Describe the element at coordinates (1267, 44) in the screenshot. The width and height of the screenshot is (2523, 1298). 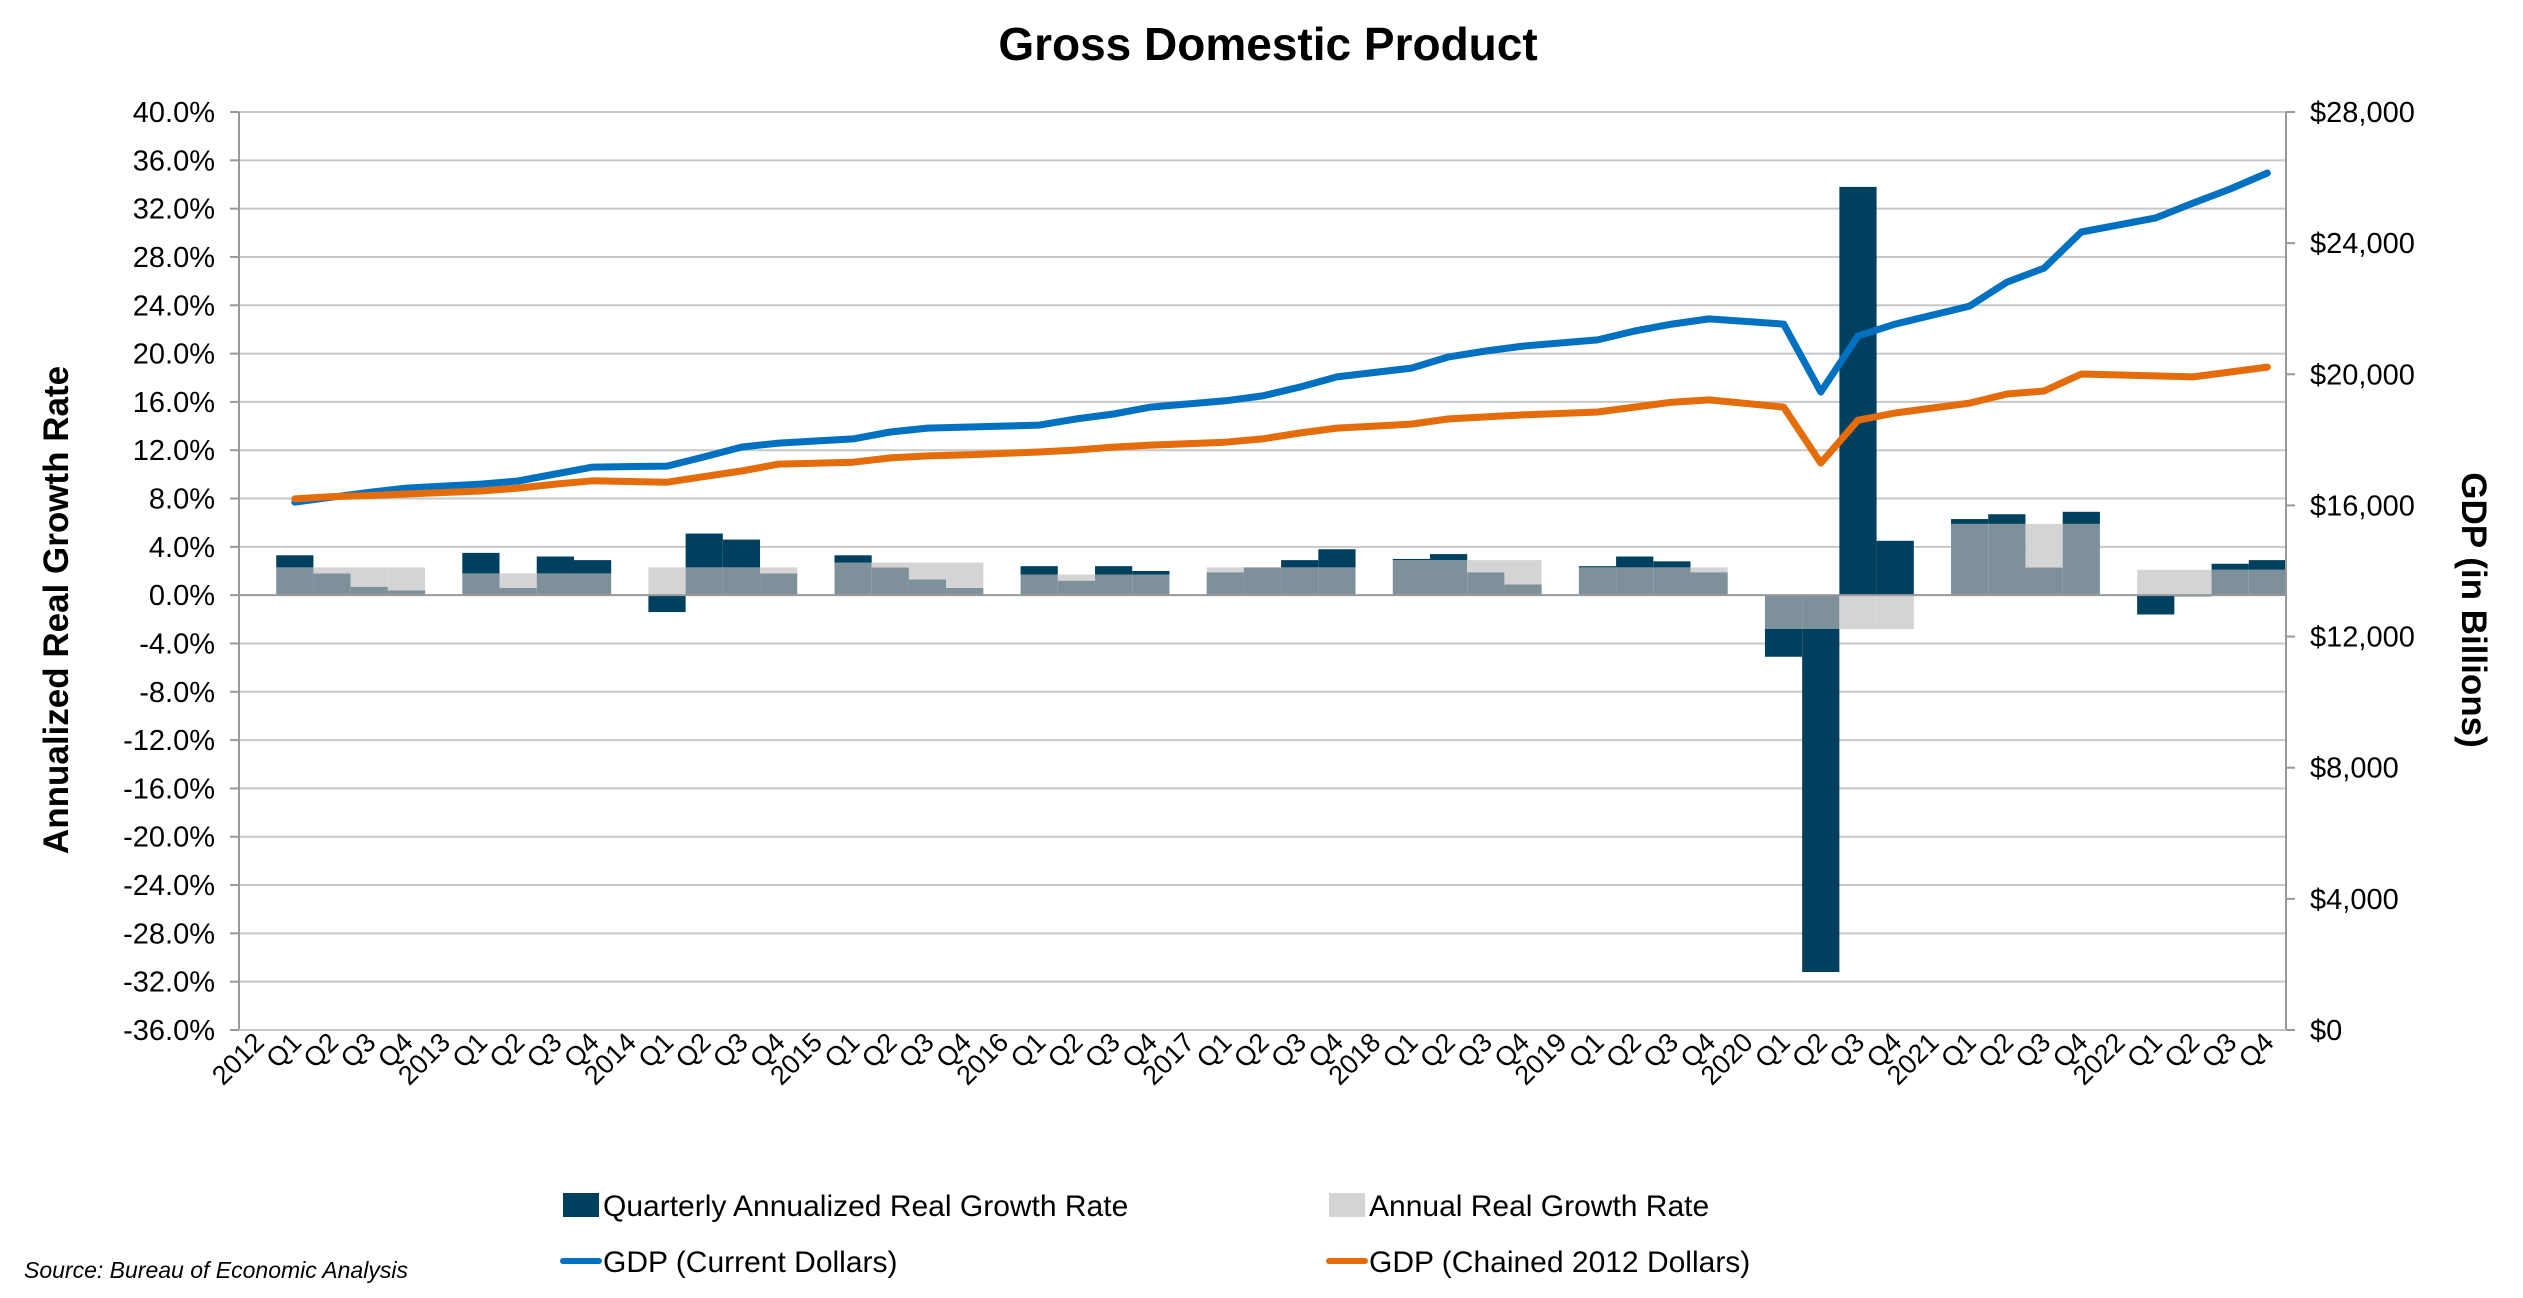
I see `chart-title: Gross Domestic Product` at that location.